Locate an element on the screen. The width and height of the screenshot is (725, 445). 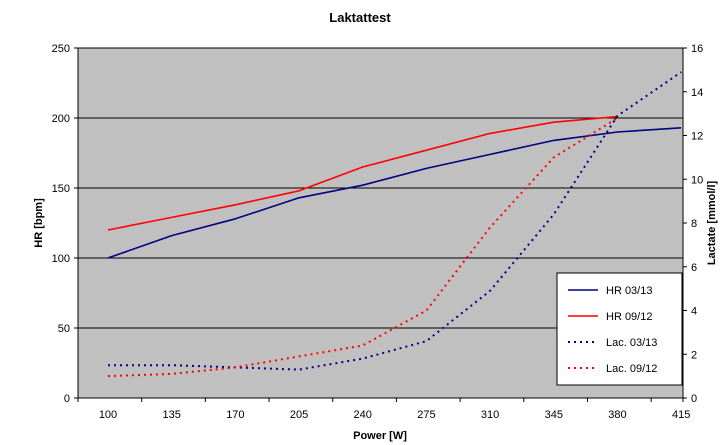
legend: HR 03/13 HR 09/12 Lac. 03/13 Lac. 09/12 is located at coordinates (619, 329).